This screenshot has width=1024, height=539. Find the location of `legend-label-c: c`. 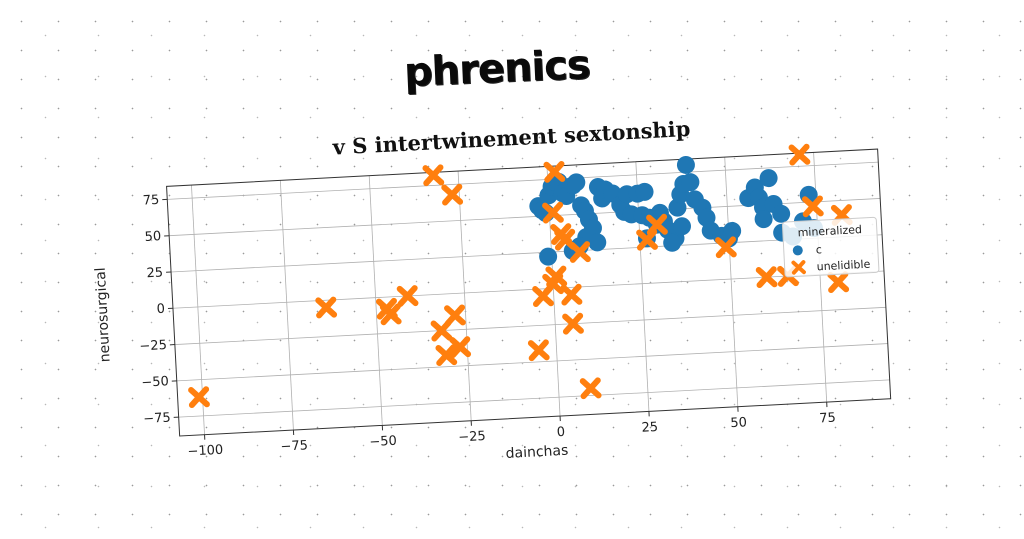

legend-label-c: c is located at coordinates (818, 249).